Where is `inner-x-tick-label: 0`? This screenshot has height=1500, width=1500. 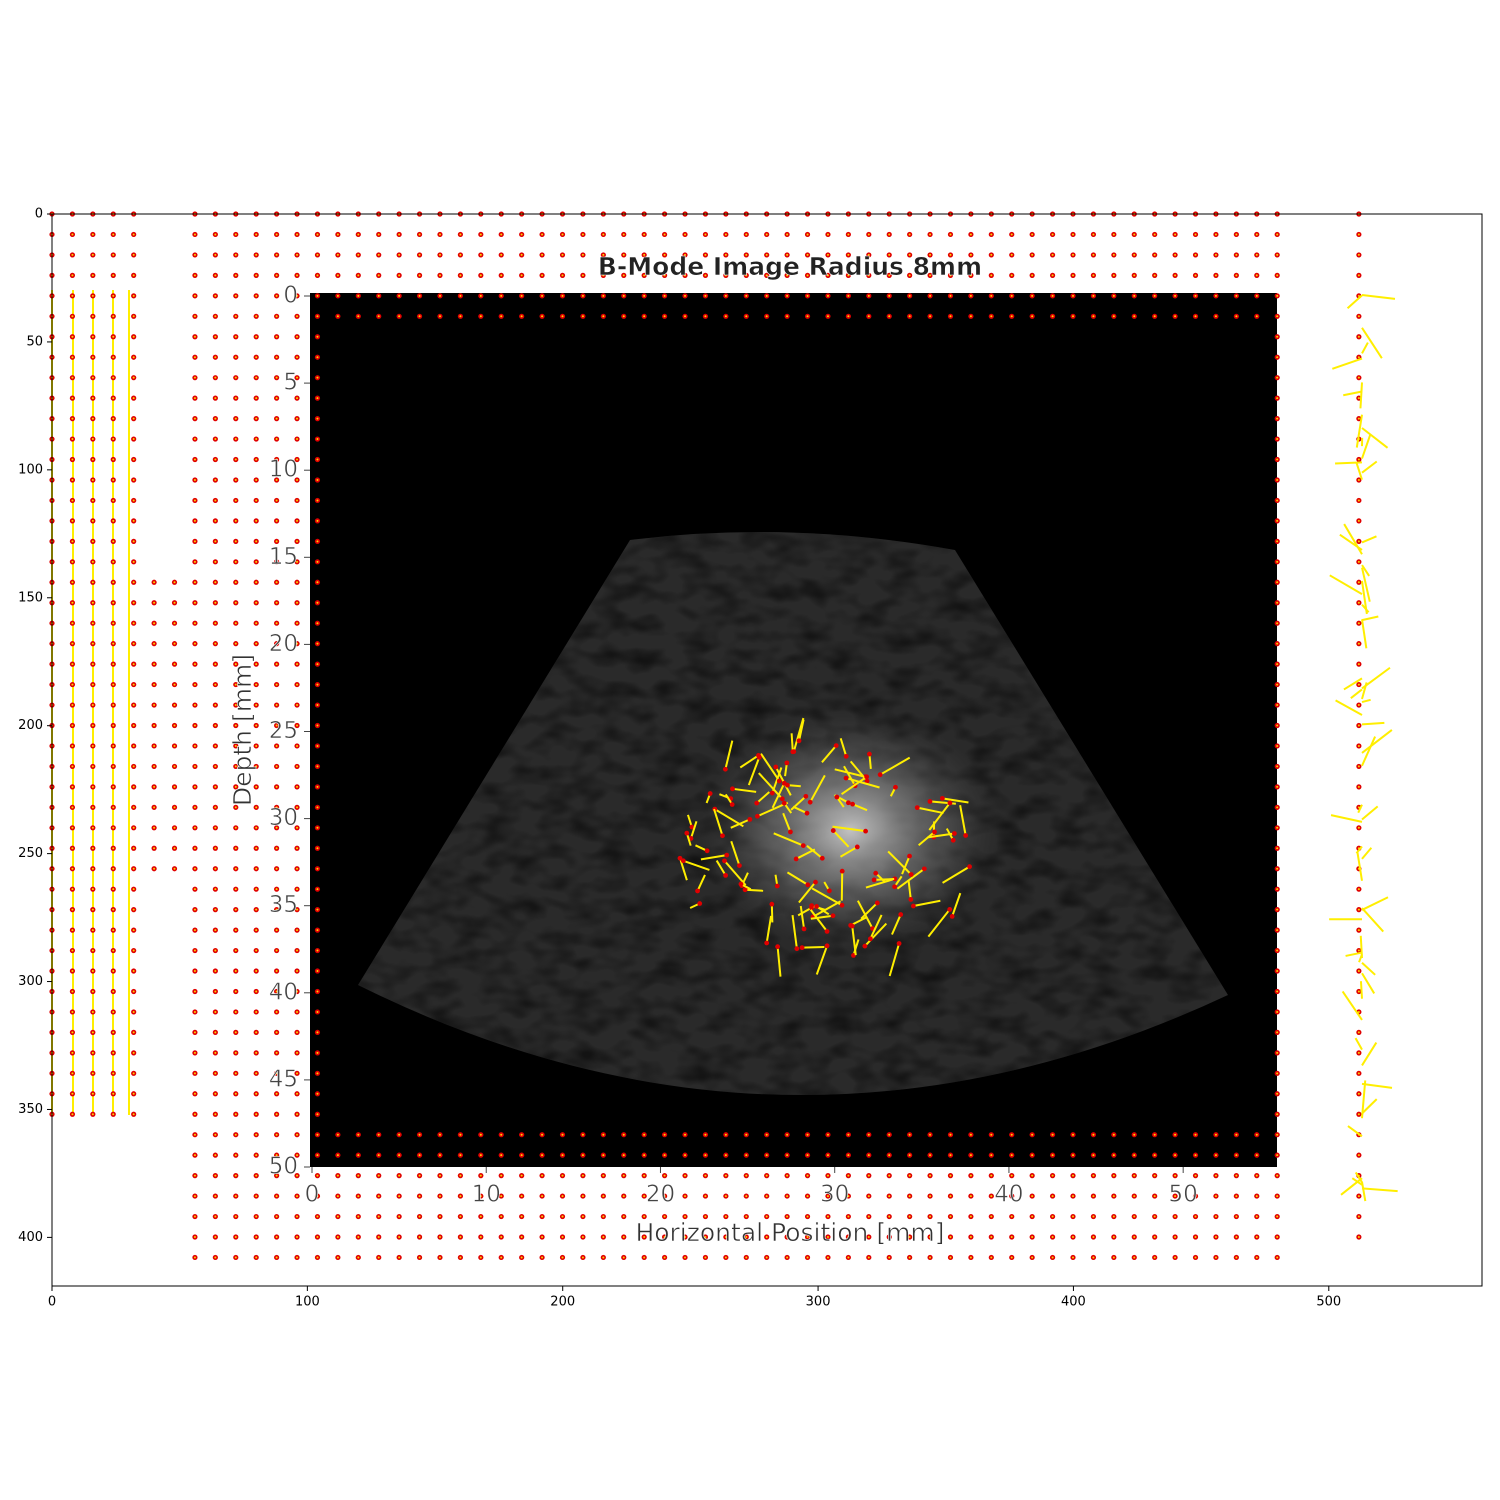
inner-x-tick-label: 0 is located at coordinates (312, 1195).